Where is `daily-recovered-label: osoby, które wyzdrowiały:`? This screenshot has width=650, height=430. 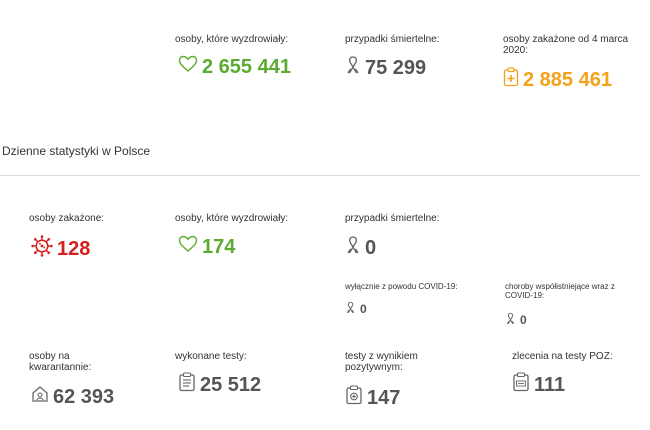
daily-recovered-label: osoby, które wyzdrowiały: is located at coordinates (232, 218).